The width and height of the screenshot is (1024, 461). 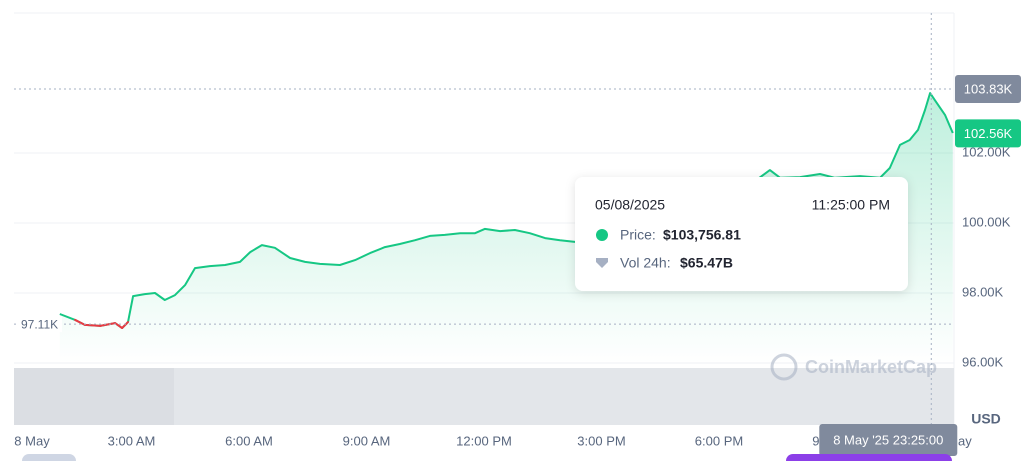 I want to click on current-price-label: 102.56K, so click(x=988, y=133).